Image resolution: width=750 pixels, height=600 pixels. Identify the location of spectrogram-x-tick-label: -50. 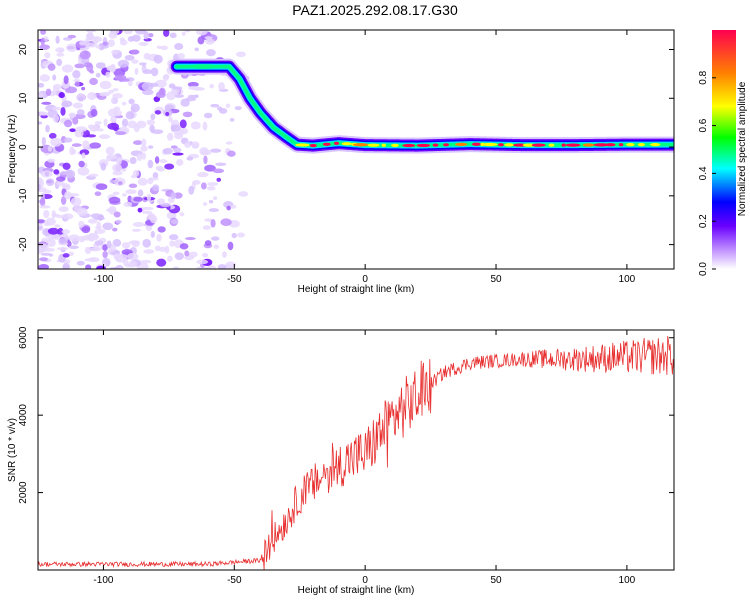
(234, 279).